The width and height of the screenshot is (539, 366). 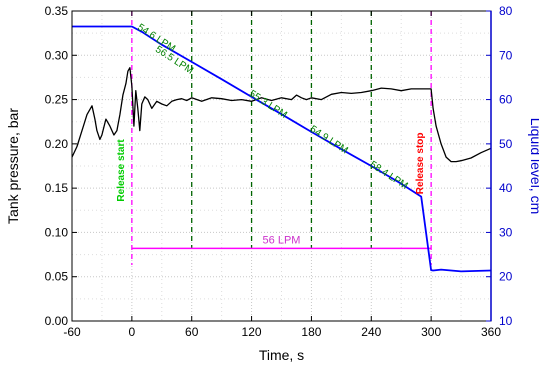 What do you see at coordinates (506, 55) in the screenshot?
I see `y-right-tick-label: 70` at bounding box center [506, 55].